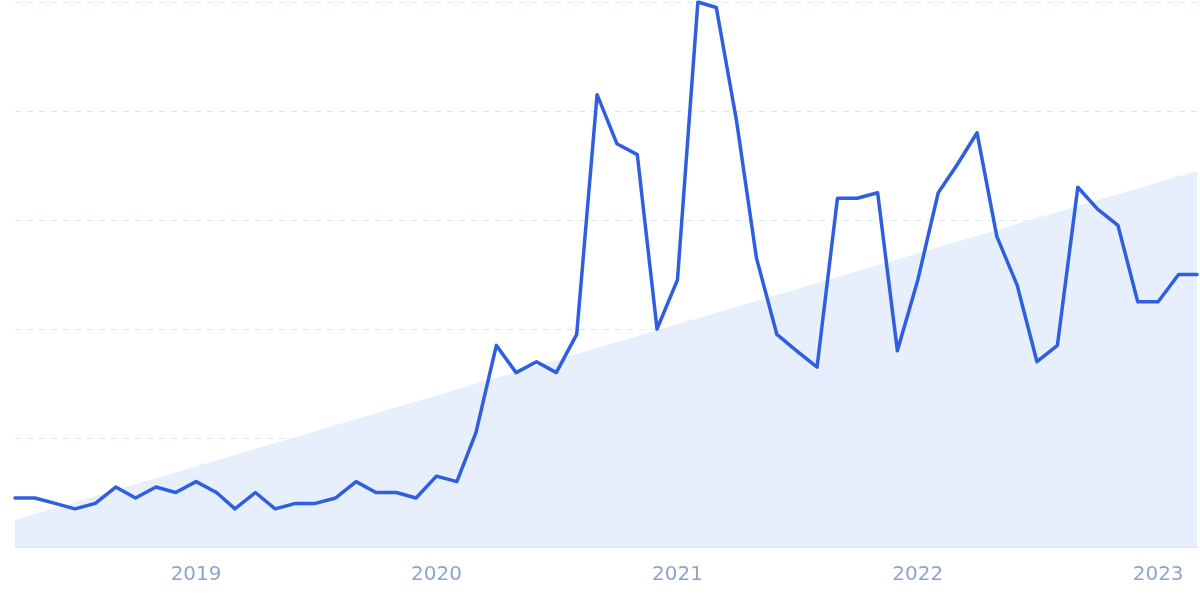 Image resolution: width=1200 pixels, height=599 pixels. Describe the element at coordinates (918, 573) in the screenshot. I see `x-tick-label: 2022` at that location.